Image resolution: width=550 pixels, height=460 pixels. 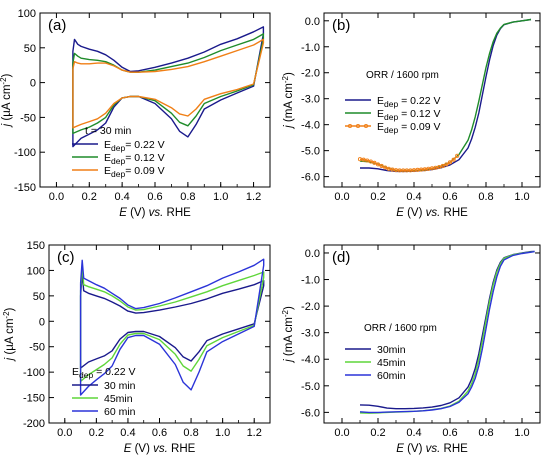 What do you see at coordinates (96, 433) in the screenshot?
I see `x-tick-label: 0.2` at bounding box center [96, 433].